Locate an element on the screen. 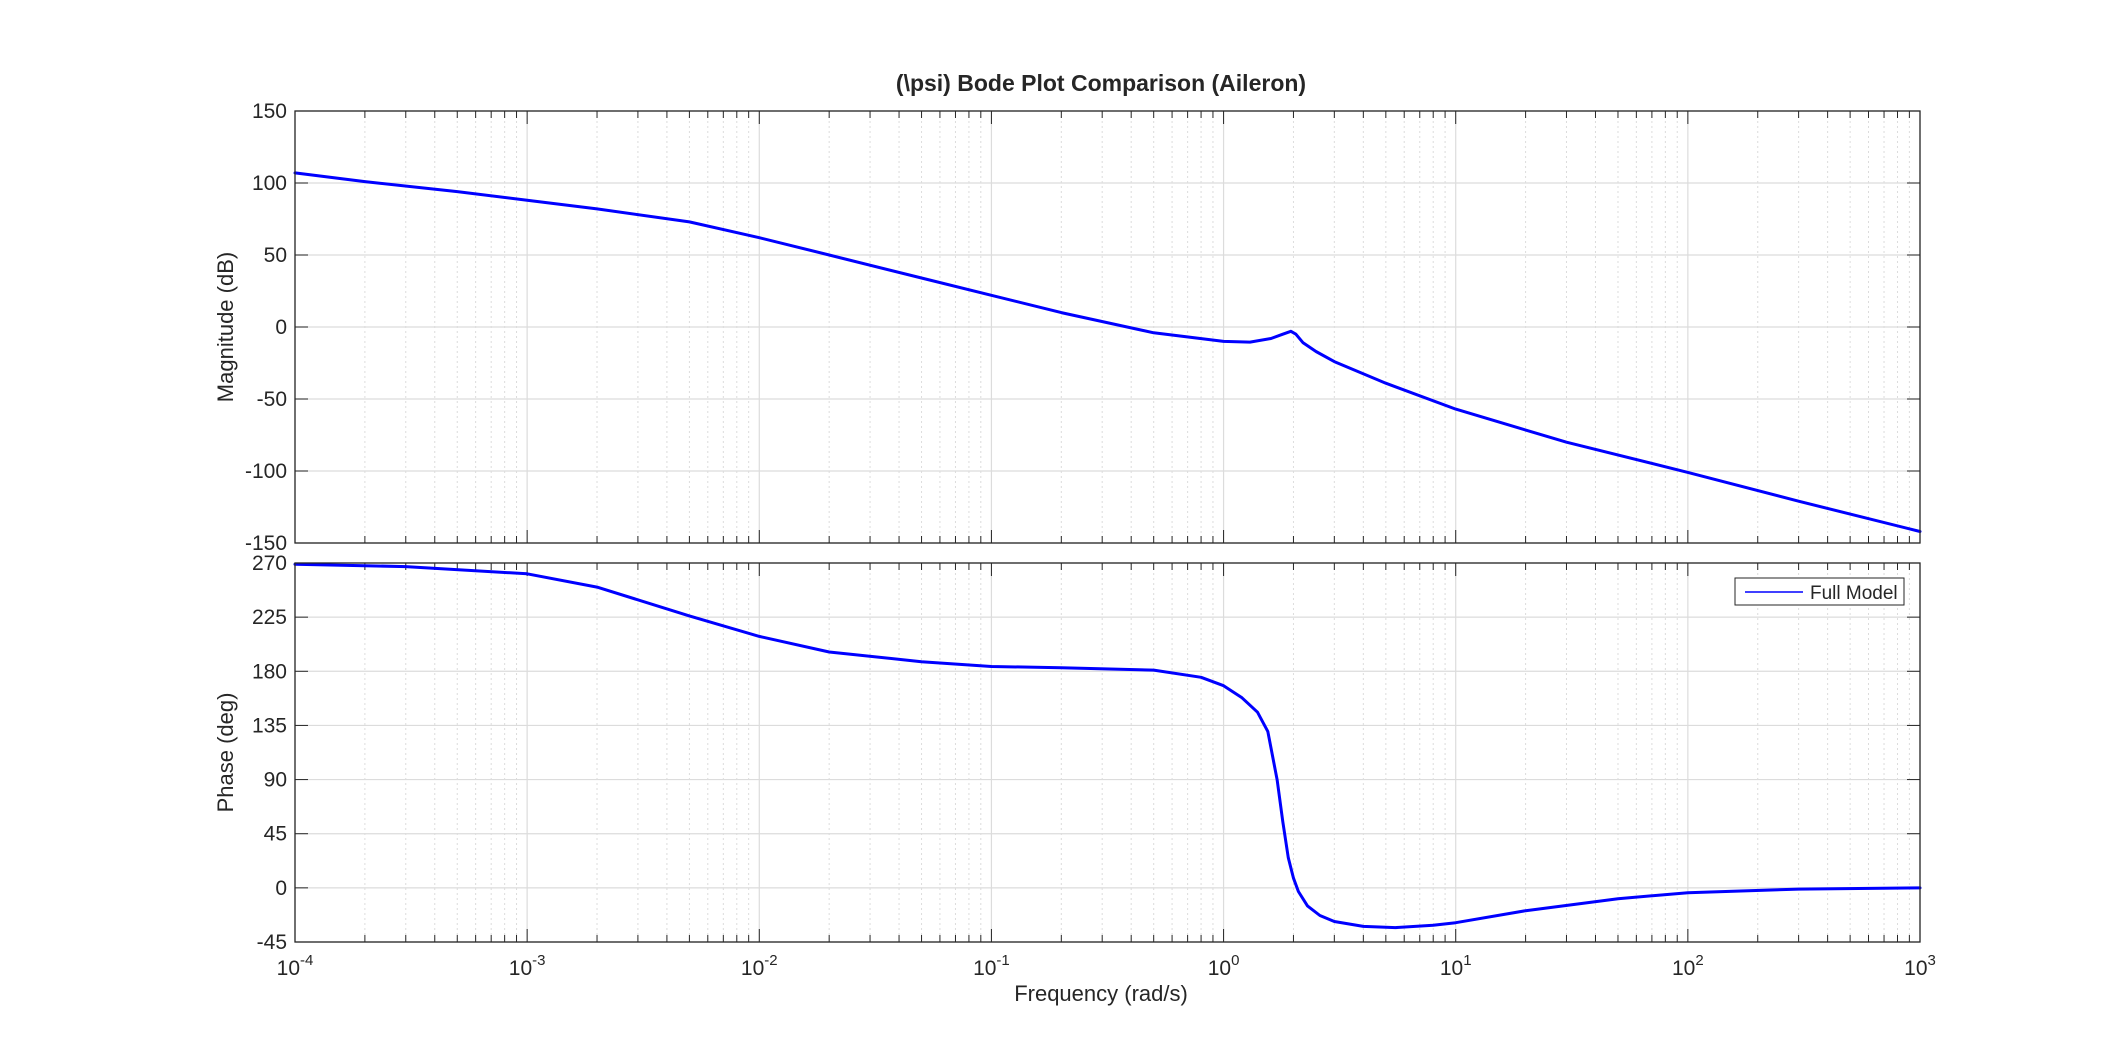 Image resolution: width=2109 pixels, height=1055 pixels. y-tick-label: 50 is located at coordinates (275, 255).